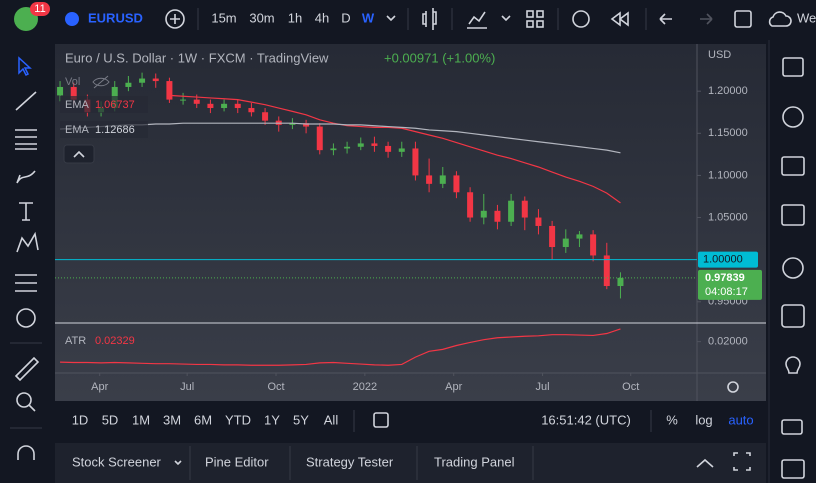 The width and height of the screenshot is (816, 483). What do you see at coordinates (340, 347) in the screenshot?
I see `atr-line` at bounding box center [340, 347].